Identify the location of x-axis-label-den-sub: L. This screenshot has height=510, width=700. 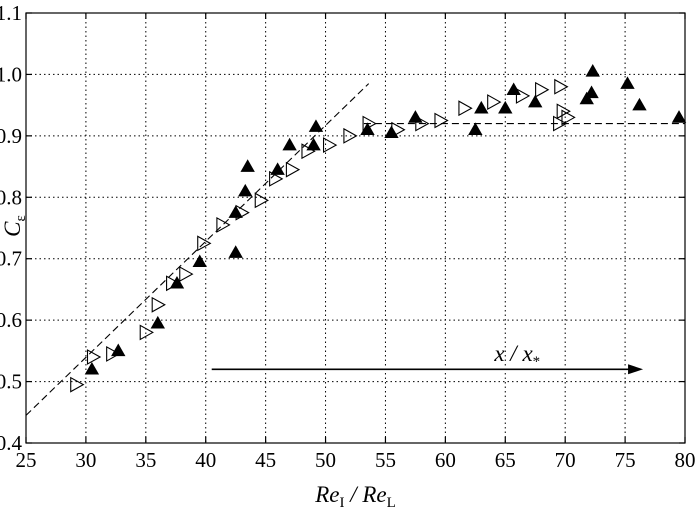
(391, 502).